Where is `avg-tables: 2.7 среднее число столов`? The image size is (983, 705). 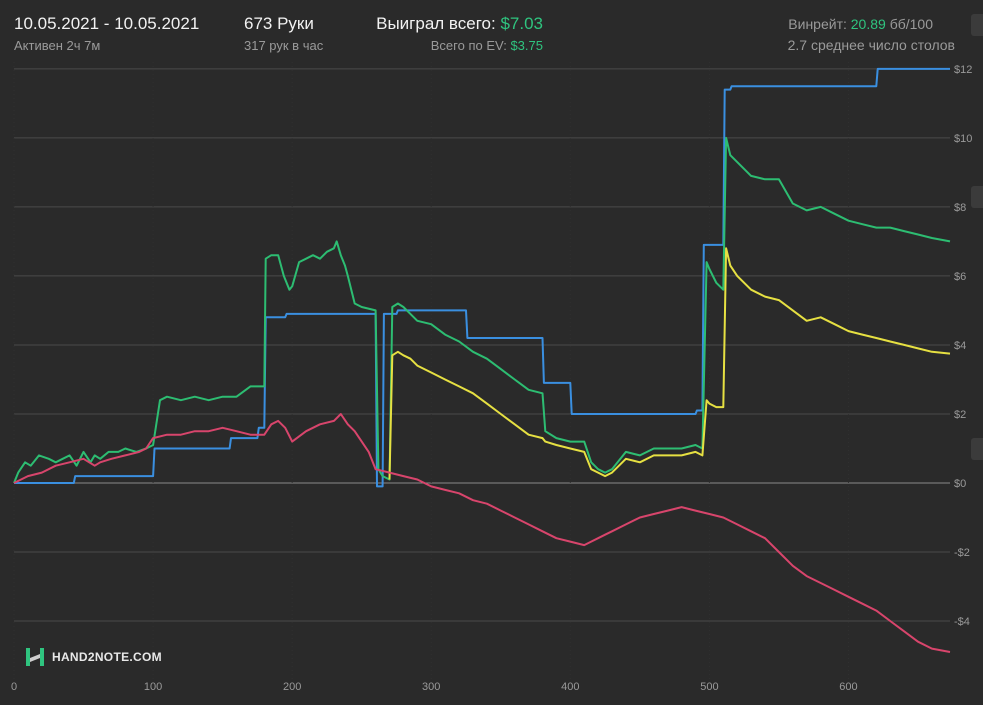 avg-tables: 2.7 среднее число столов is located at coordinates (871, 45).